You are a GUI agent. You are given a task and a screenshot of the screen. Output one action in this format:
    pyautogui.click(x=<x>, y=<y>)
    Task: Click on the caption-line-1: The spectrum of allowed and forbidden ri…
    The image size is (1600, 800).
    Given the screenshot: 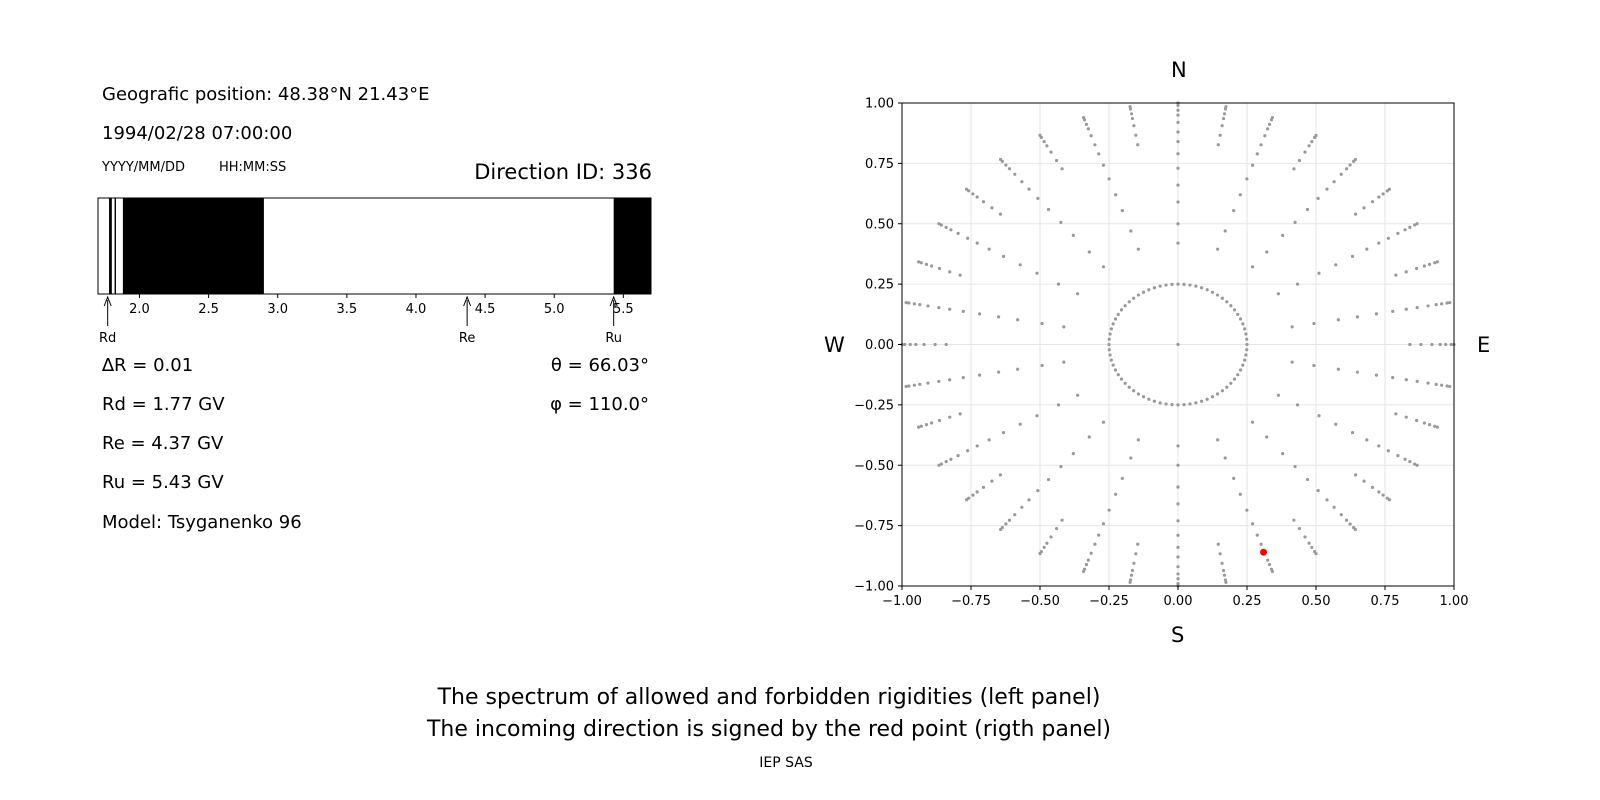 What is the action you would take?
    pyautogui.click(x=769, y=697)
    